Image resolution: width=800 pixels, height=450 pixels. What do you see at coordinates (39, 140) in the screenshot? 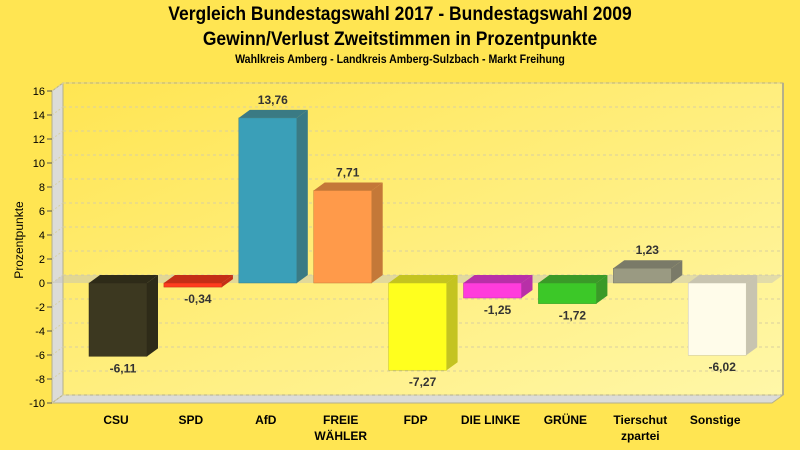
I see `y-tick-label: 12` at bounding box center [39, 140].